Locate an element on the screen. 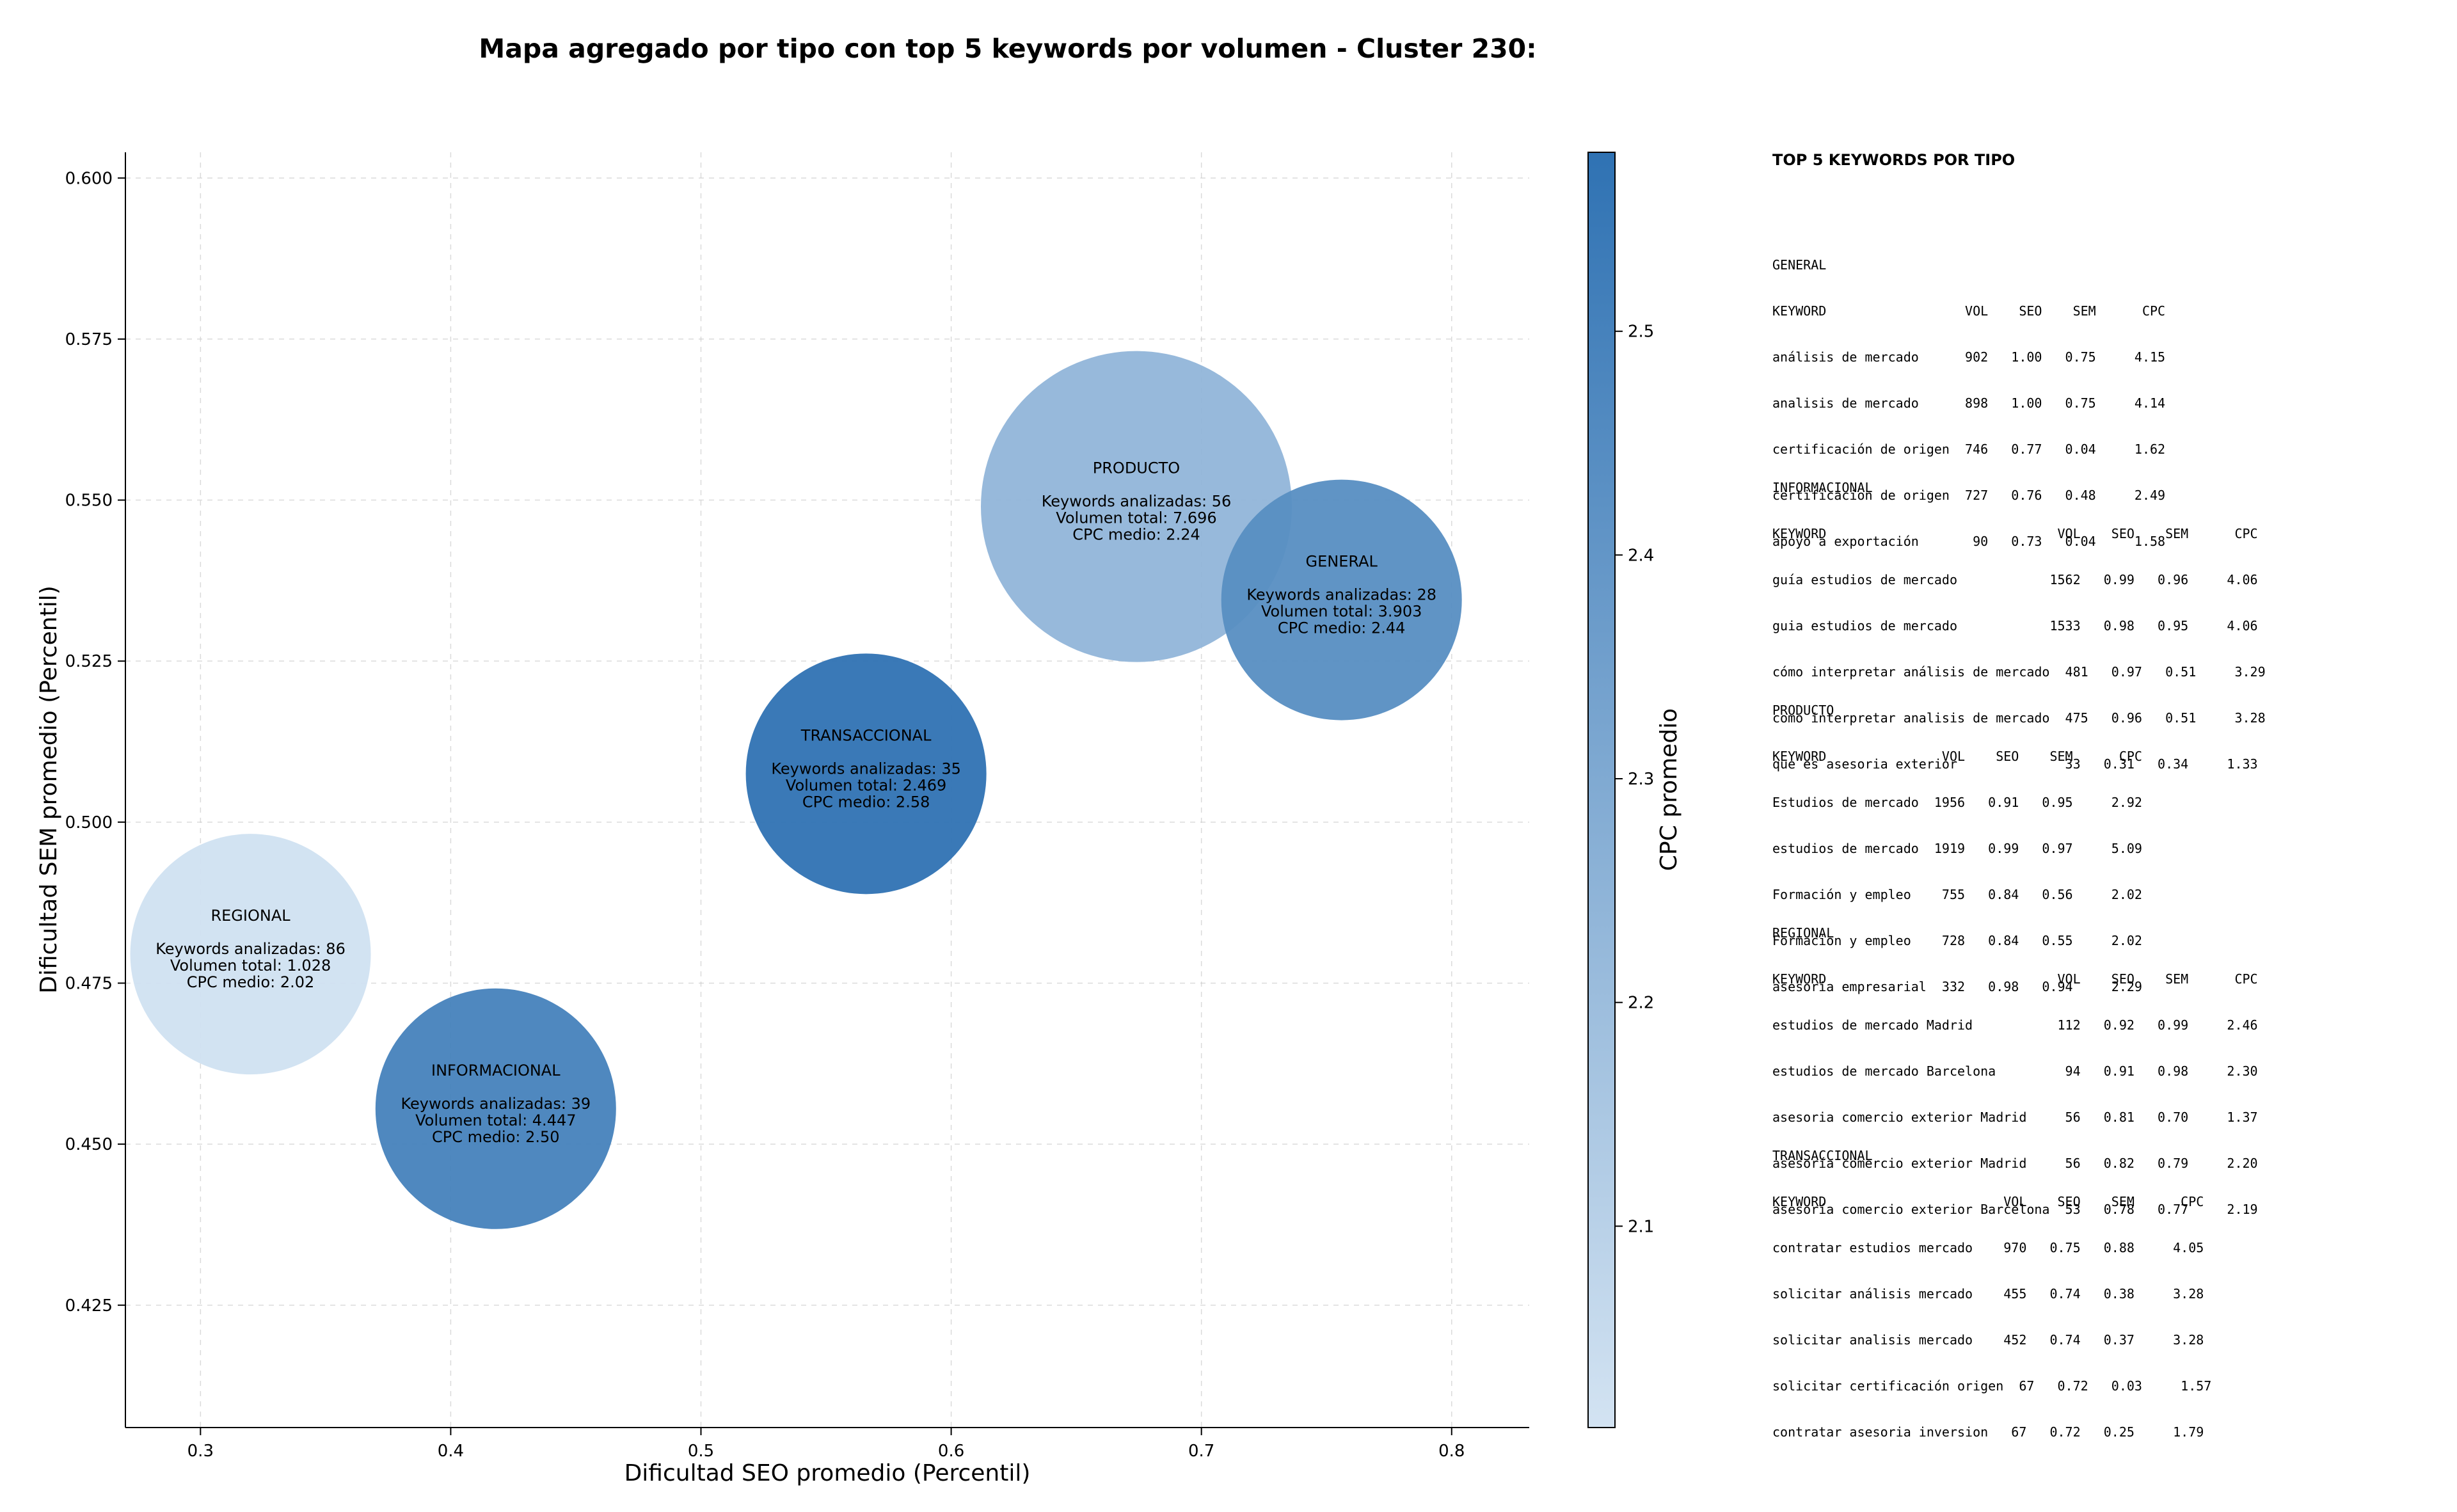 Image resolution: width=2457 pixels, height=1512 pixels. colorbar: 2.1 2.2 2.3 2.4 2.5 CPC promedio is located at coordinates (1635, 790).